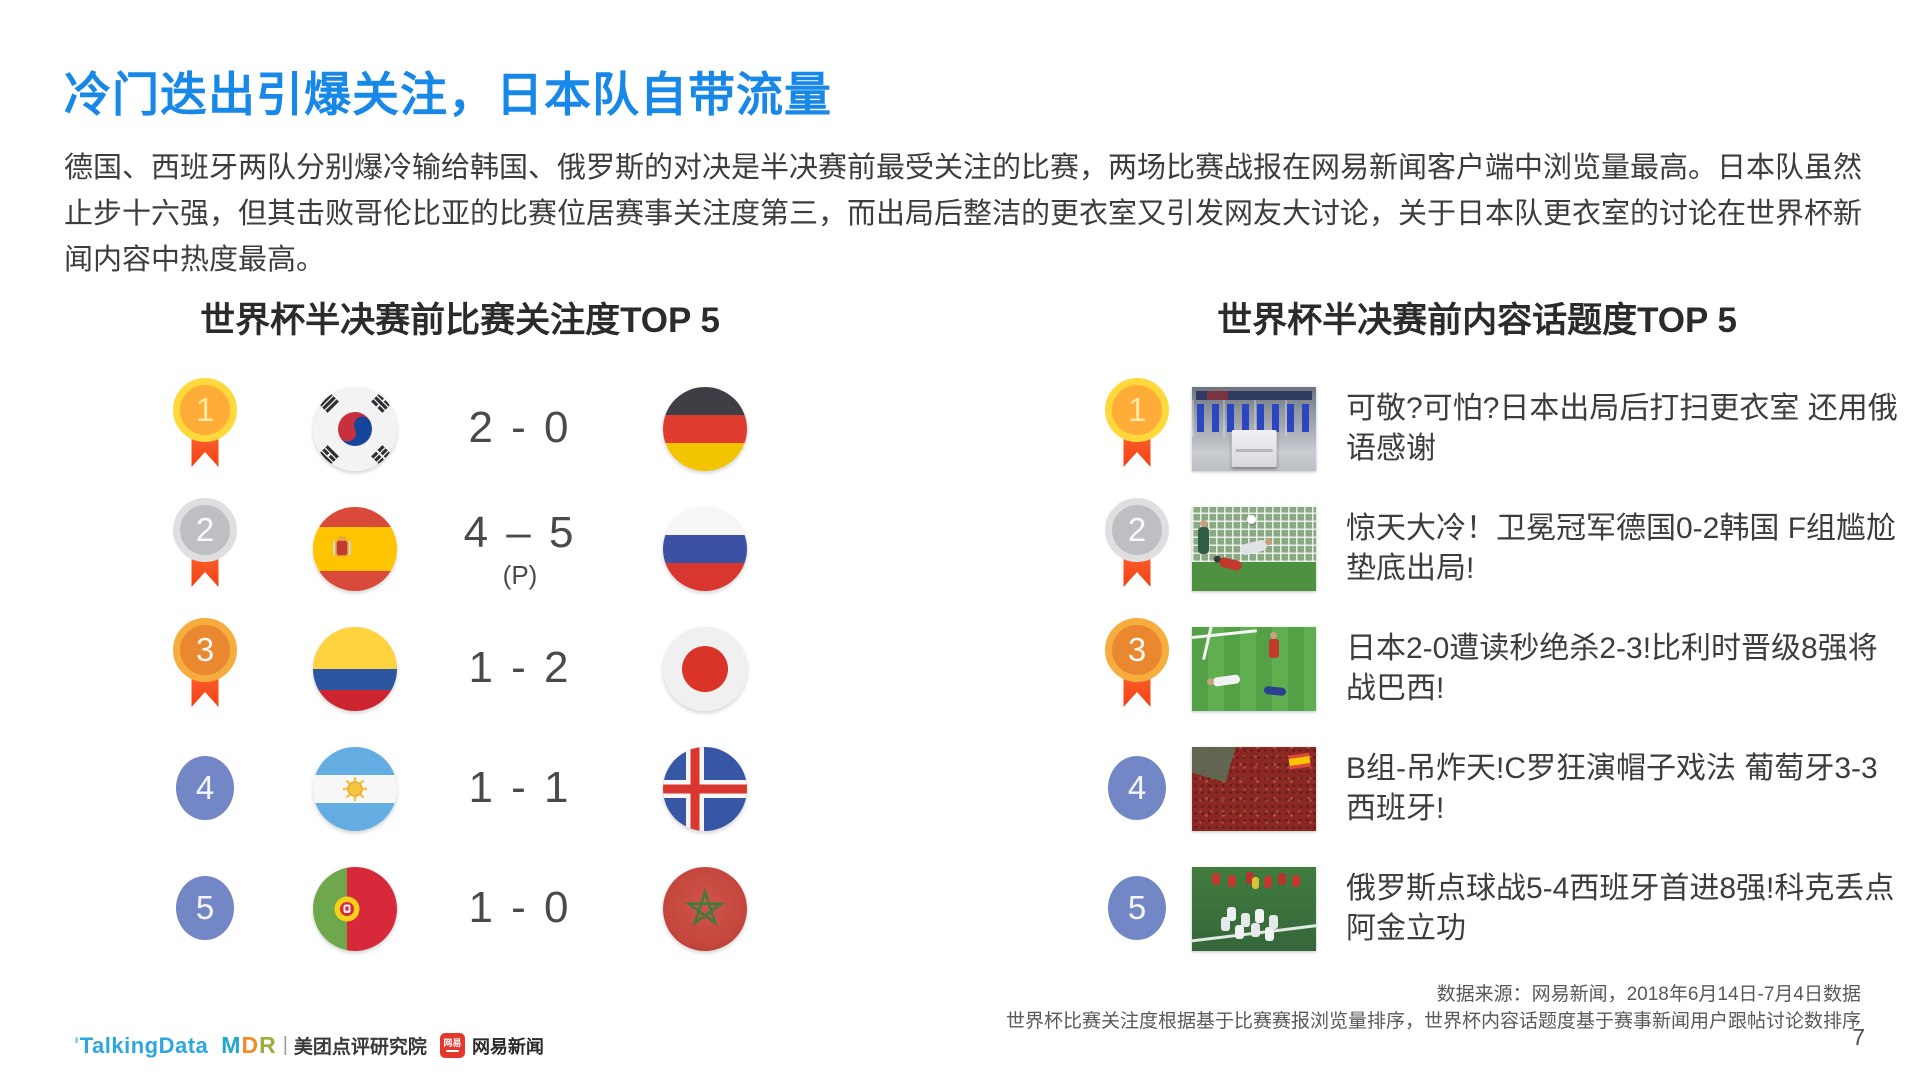 The height and width of the screenshot is (1080, 1921). I want to click on match-score: 2 - 0, so click(520, 427).